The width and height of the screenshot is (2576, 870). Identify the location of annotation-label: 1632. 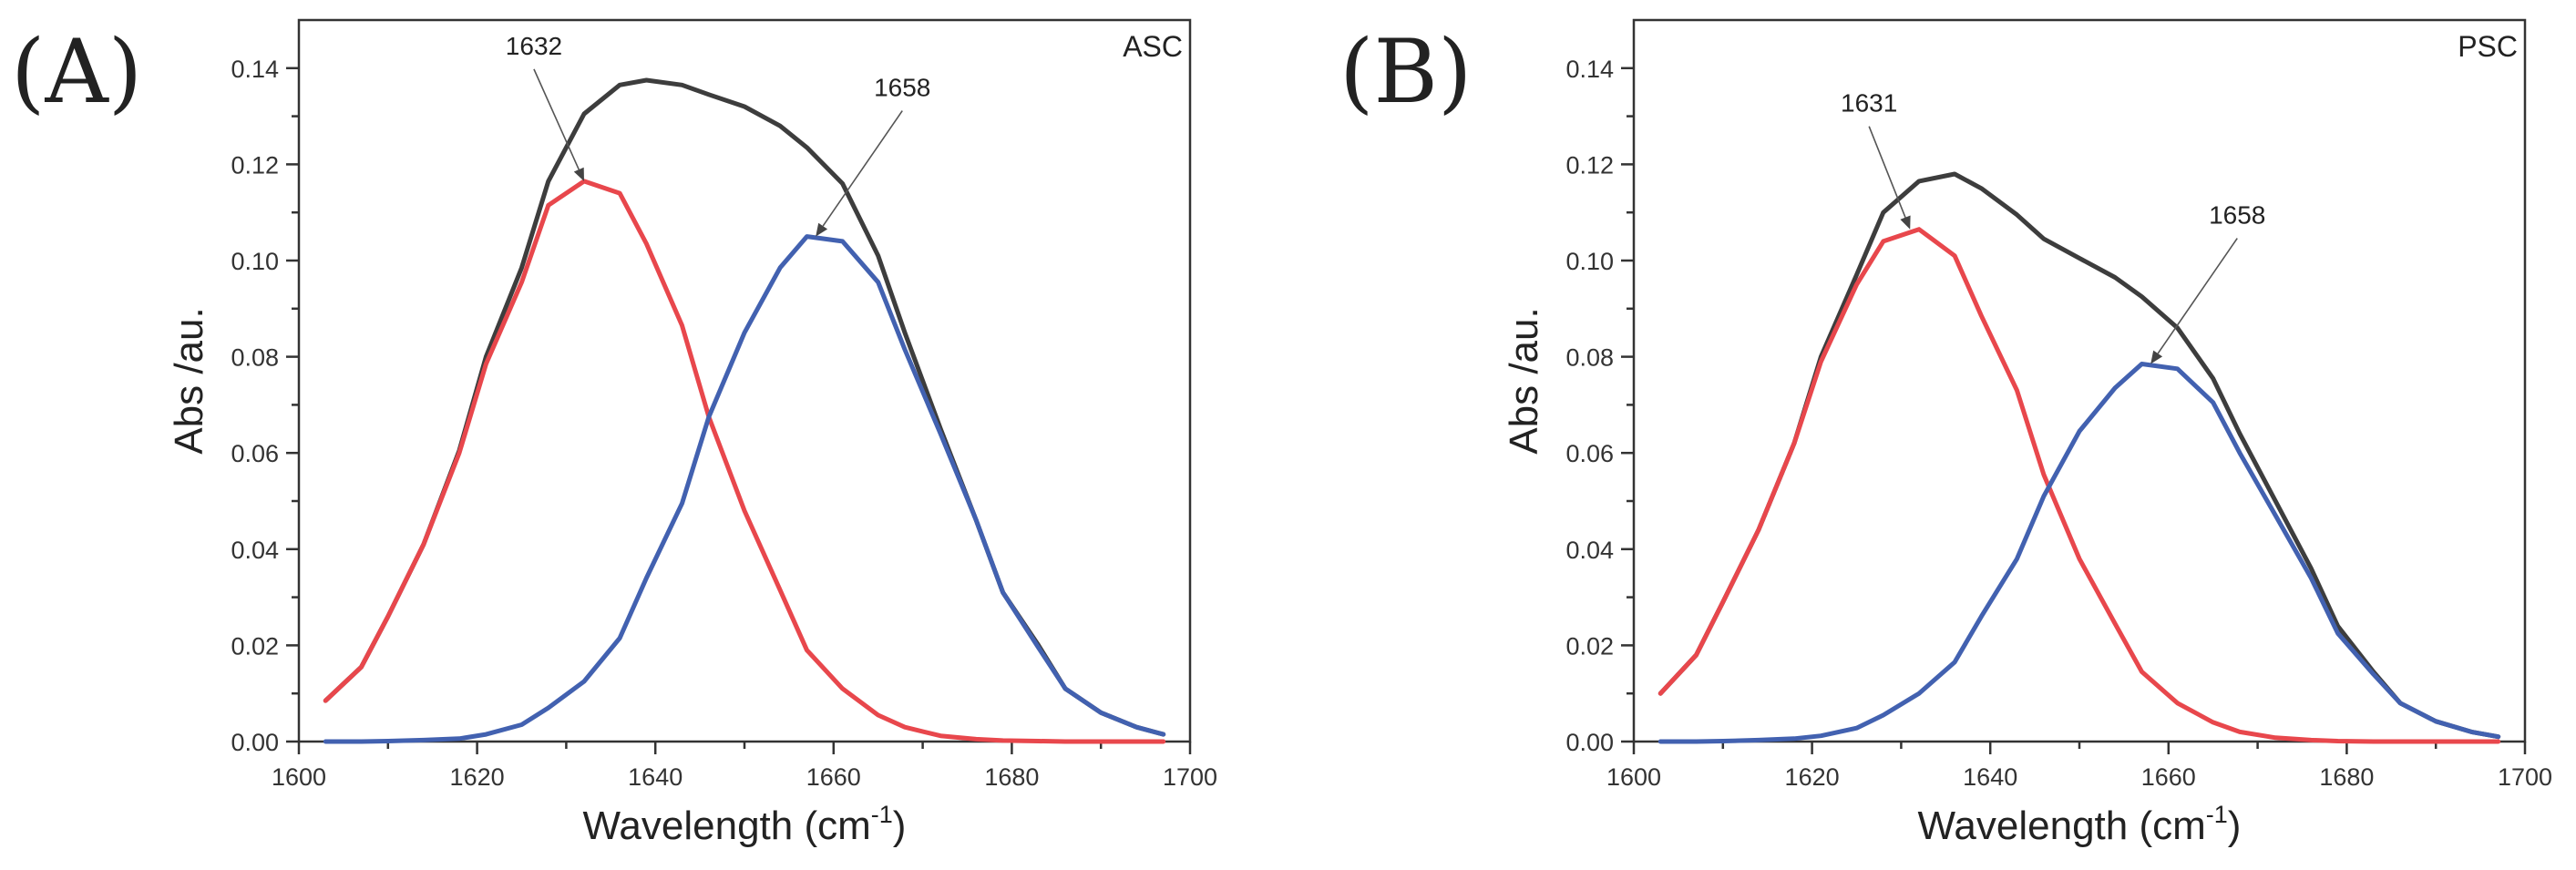
(534, 46).